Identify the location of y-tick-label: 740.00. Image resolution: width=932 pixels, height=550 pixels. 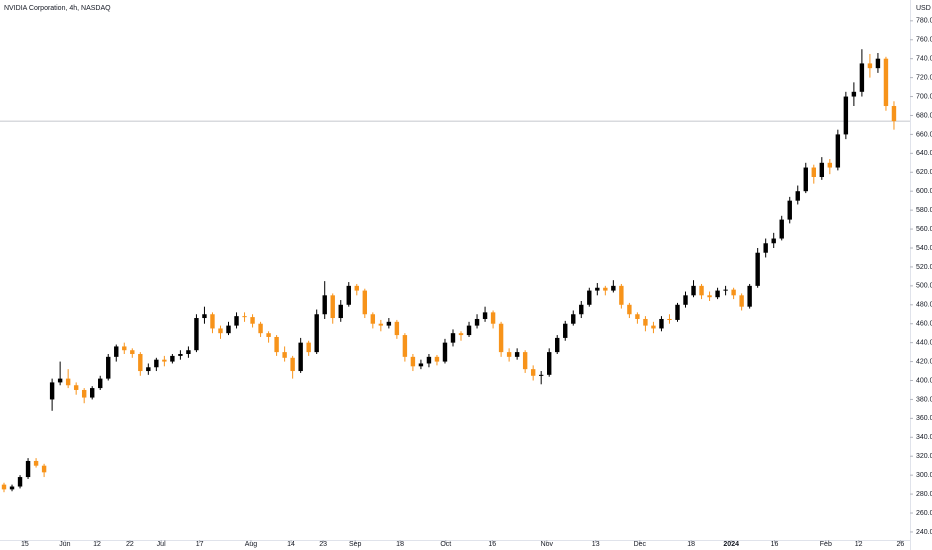
(924, 59).